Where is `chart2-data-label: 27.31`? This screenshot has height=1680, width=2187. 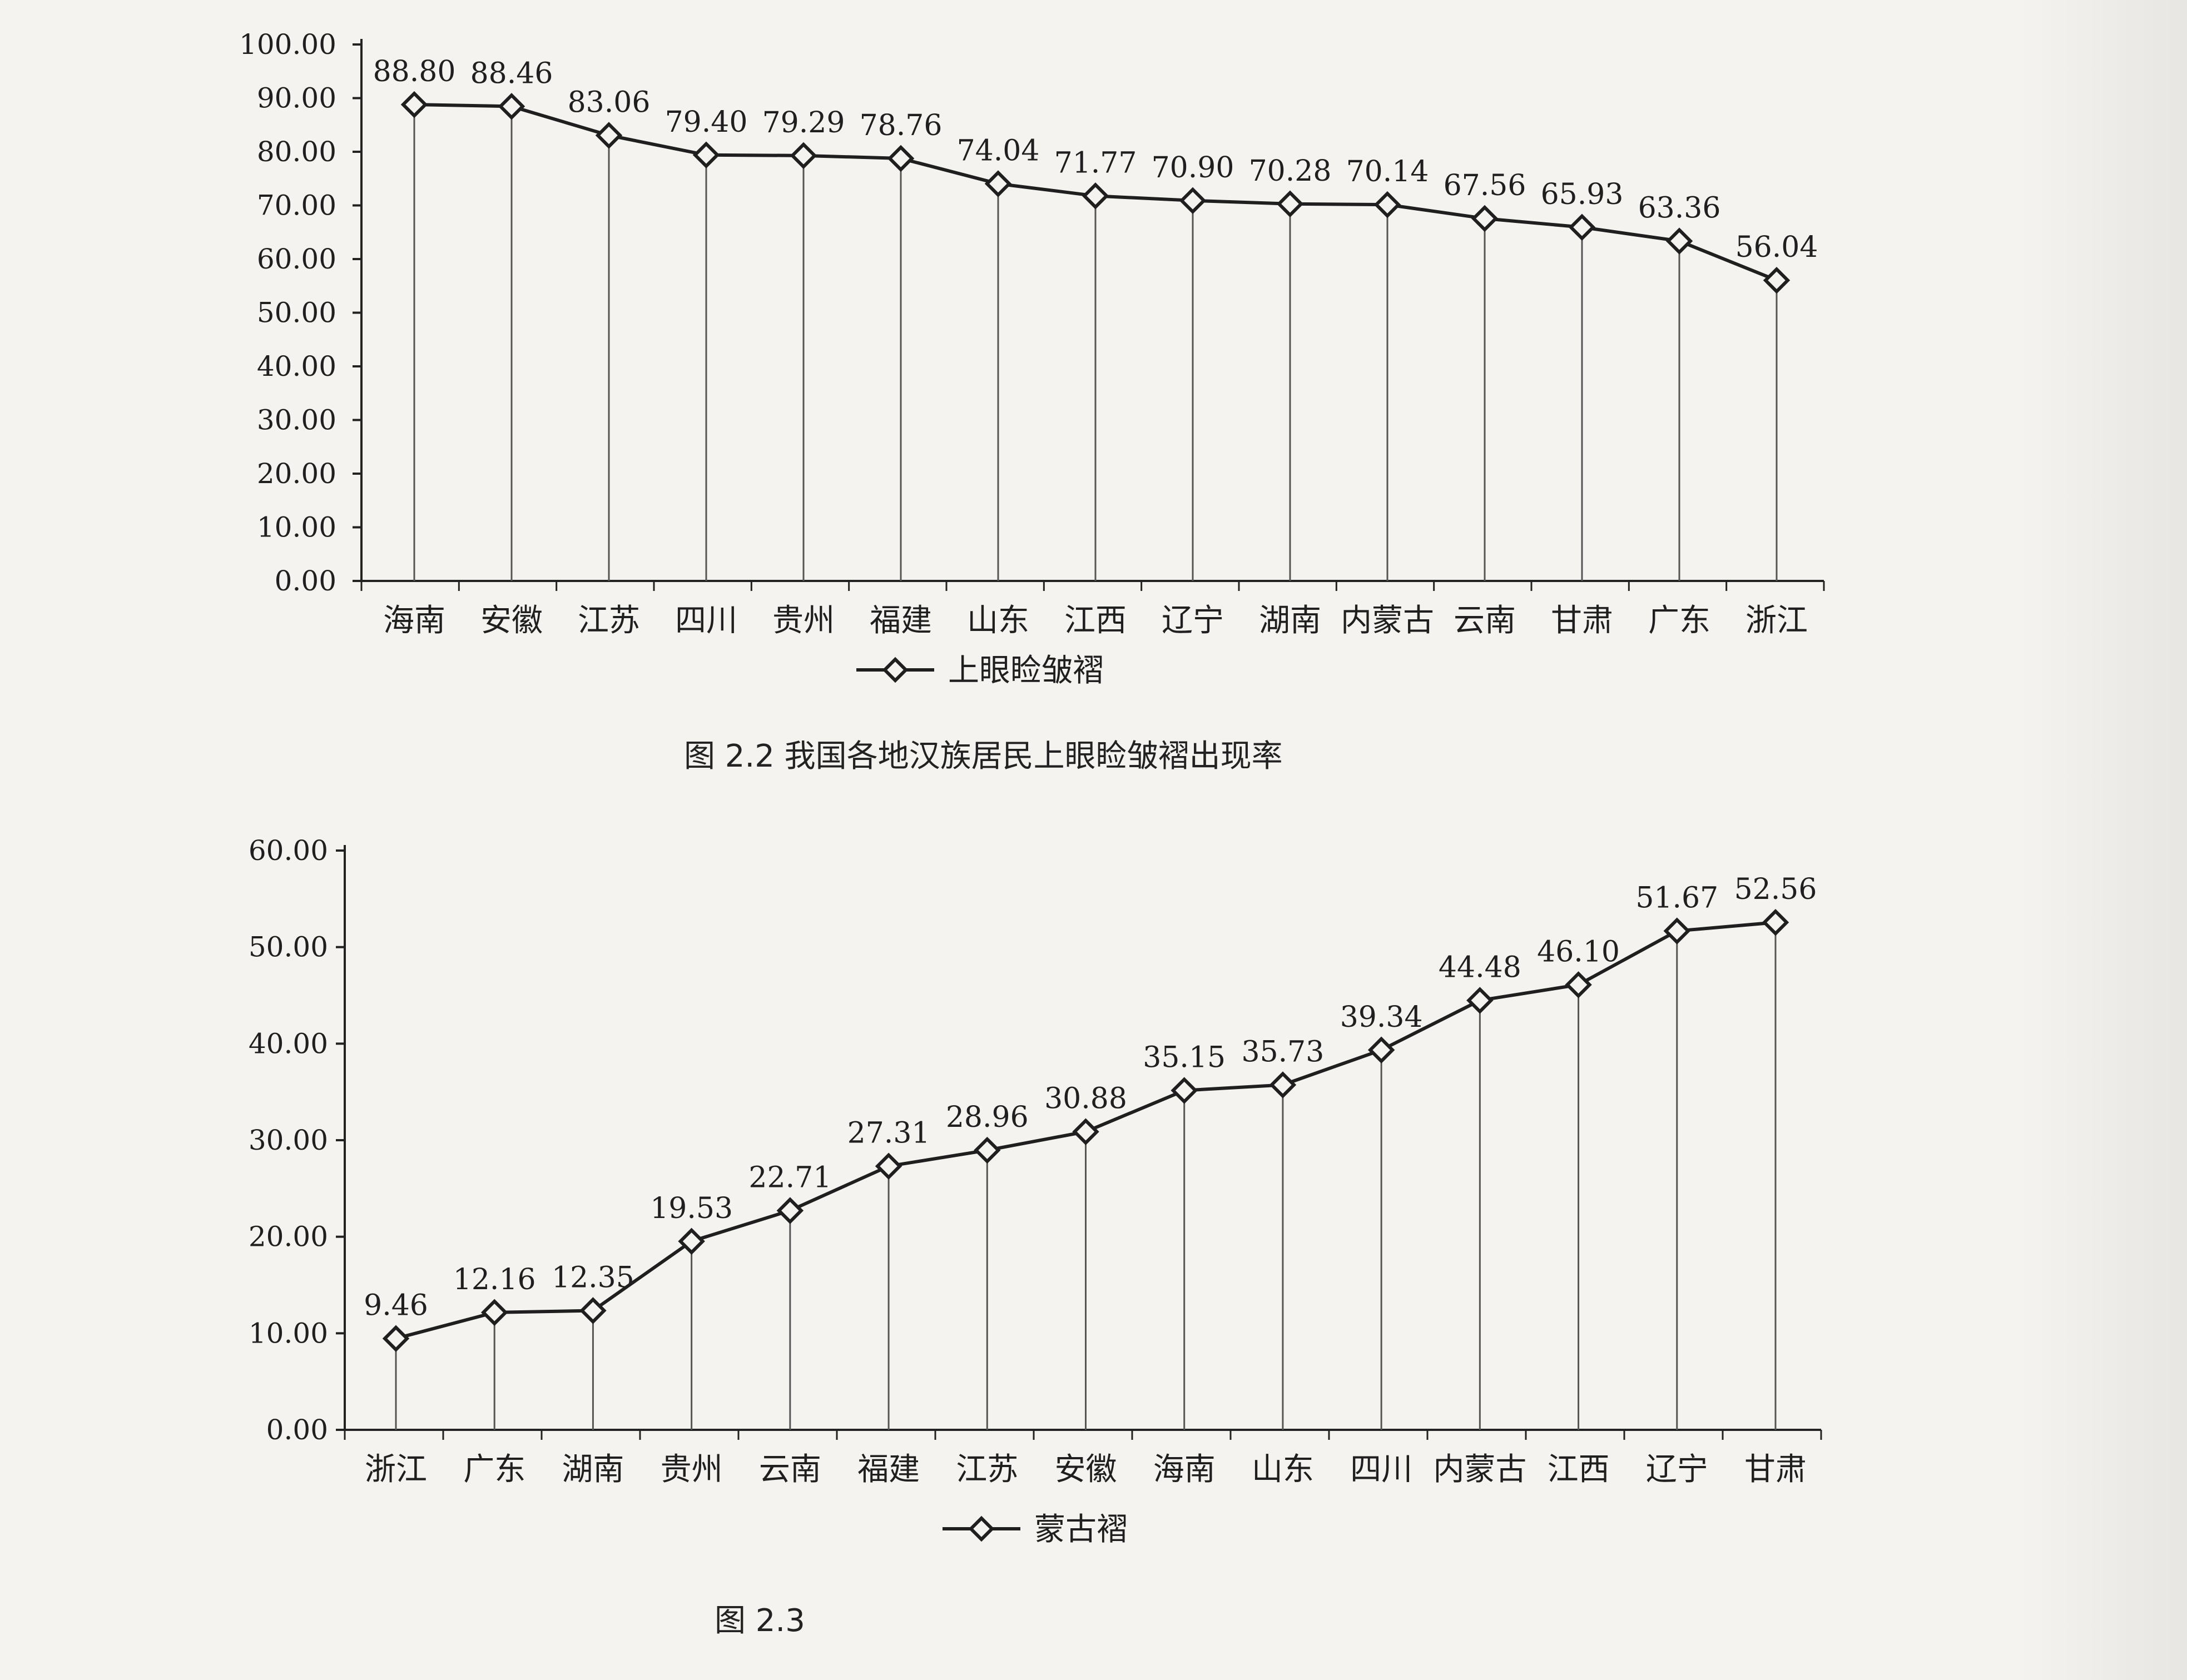 chart2-data-label: 27.31 is located at coordinates (888, 1133).